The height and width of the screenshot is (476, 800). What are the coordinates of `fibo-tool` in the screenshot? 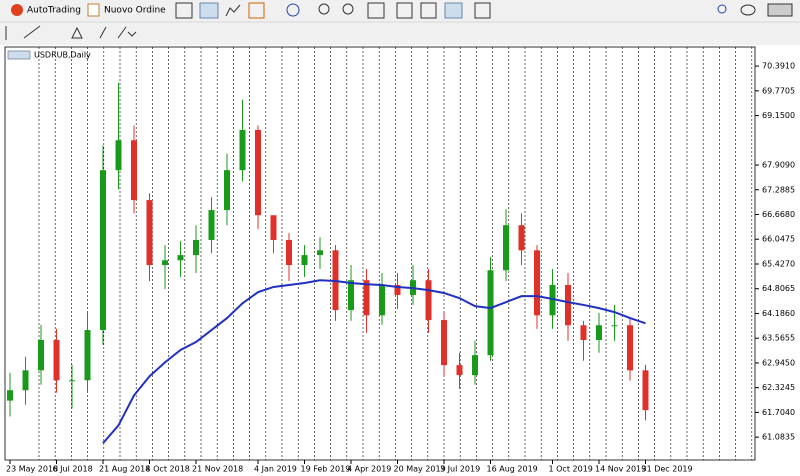 It's located at (103, 32).